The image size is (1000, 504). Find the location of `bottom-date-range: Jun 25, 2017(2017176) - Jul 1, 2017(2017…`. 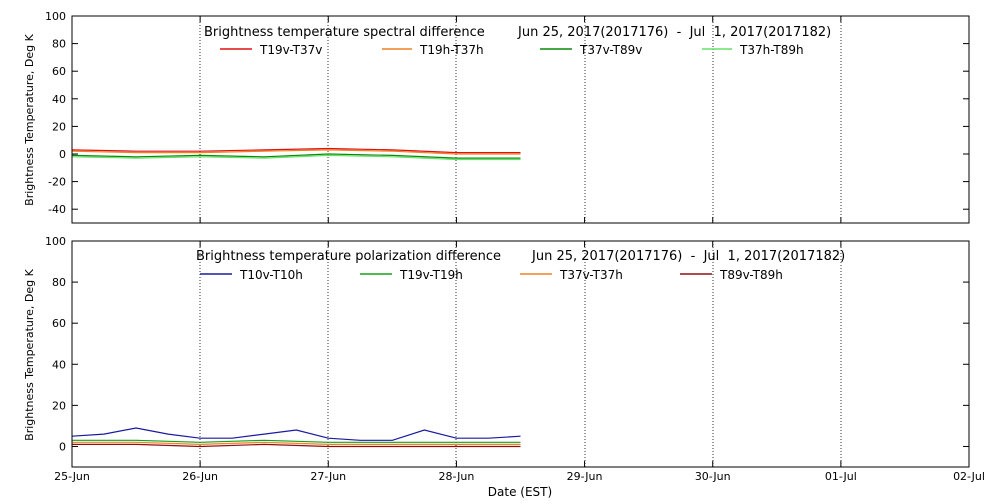

bottom-date-range: Jun 25, 2017(2017176) - Jul 1, 2017(2017… is located at coordinates (688, 256).